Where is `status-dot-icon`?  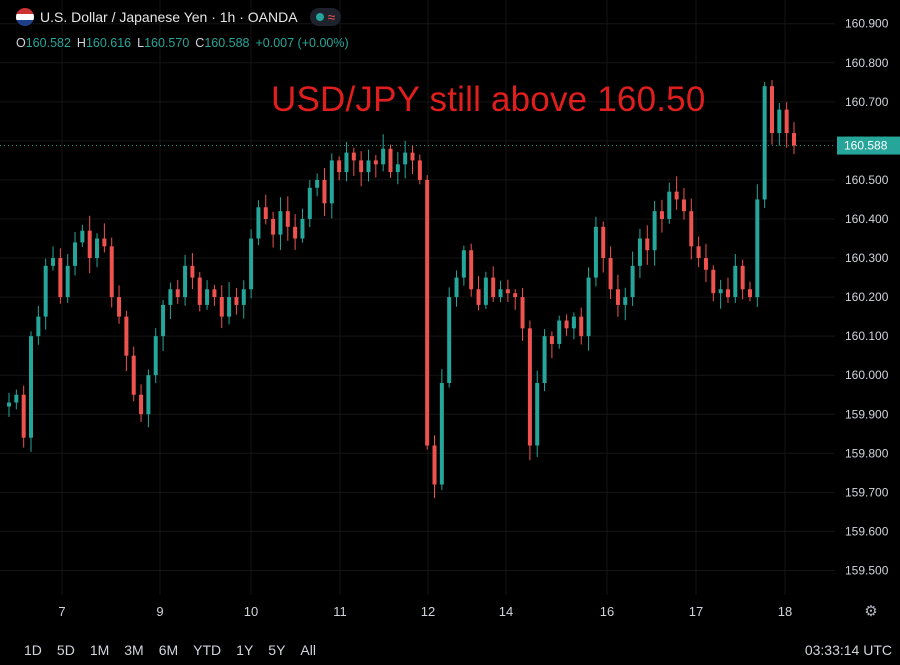
status-dot-icon is located at coordinates (319, 17).